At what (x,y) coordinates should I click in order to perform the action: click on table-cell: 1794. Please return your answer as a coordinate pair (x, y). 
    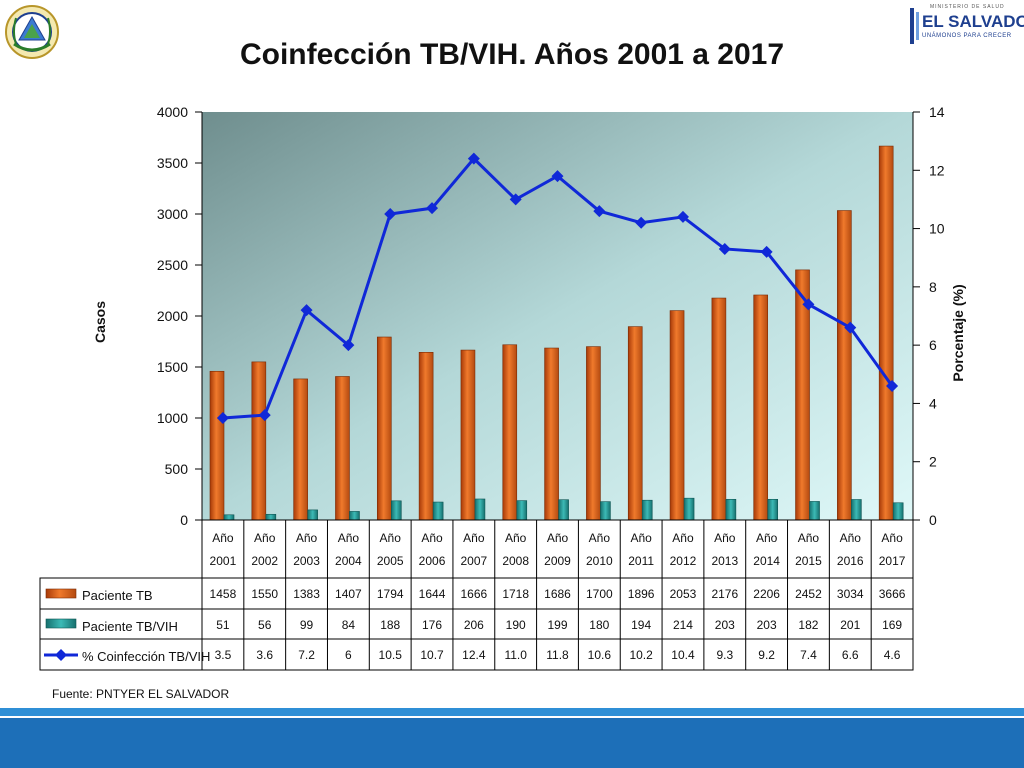
    Looking at the image, I should click on (390, 594).